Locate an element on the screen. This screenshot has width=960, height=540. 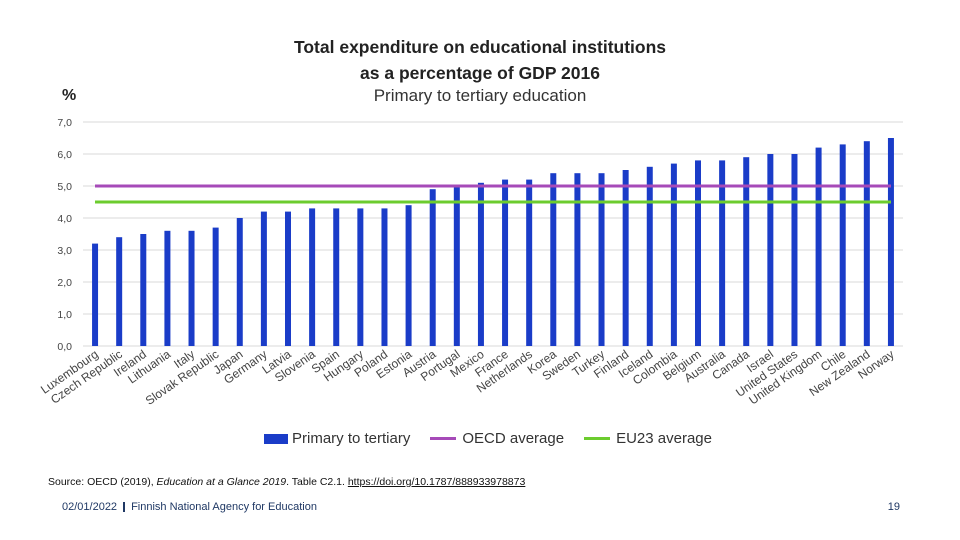
source-prefix: Source: OECD (2019), is located at coordinates (102, 482).